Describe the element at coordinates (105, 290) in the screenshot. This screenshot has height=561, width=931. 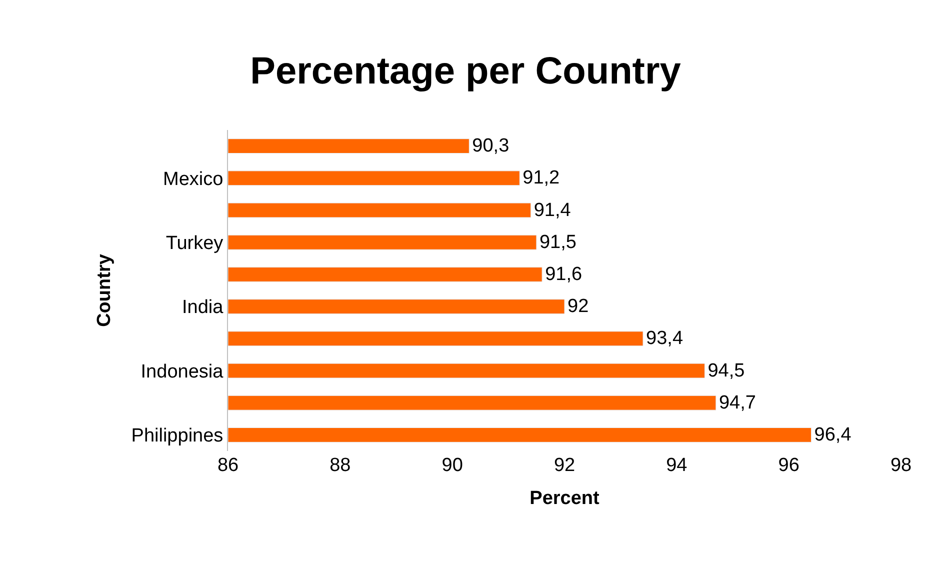
I see `y-axis-title: Country` at that location.